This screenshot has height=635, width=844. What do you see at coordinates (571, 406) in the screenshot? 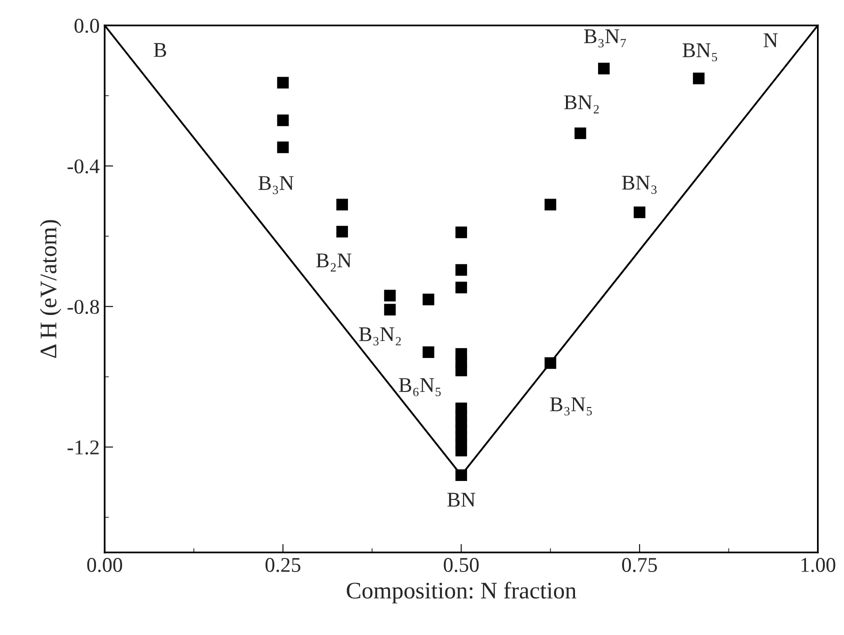
I see `annotation: B₃N₅` at bounding box center [571, 406].